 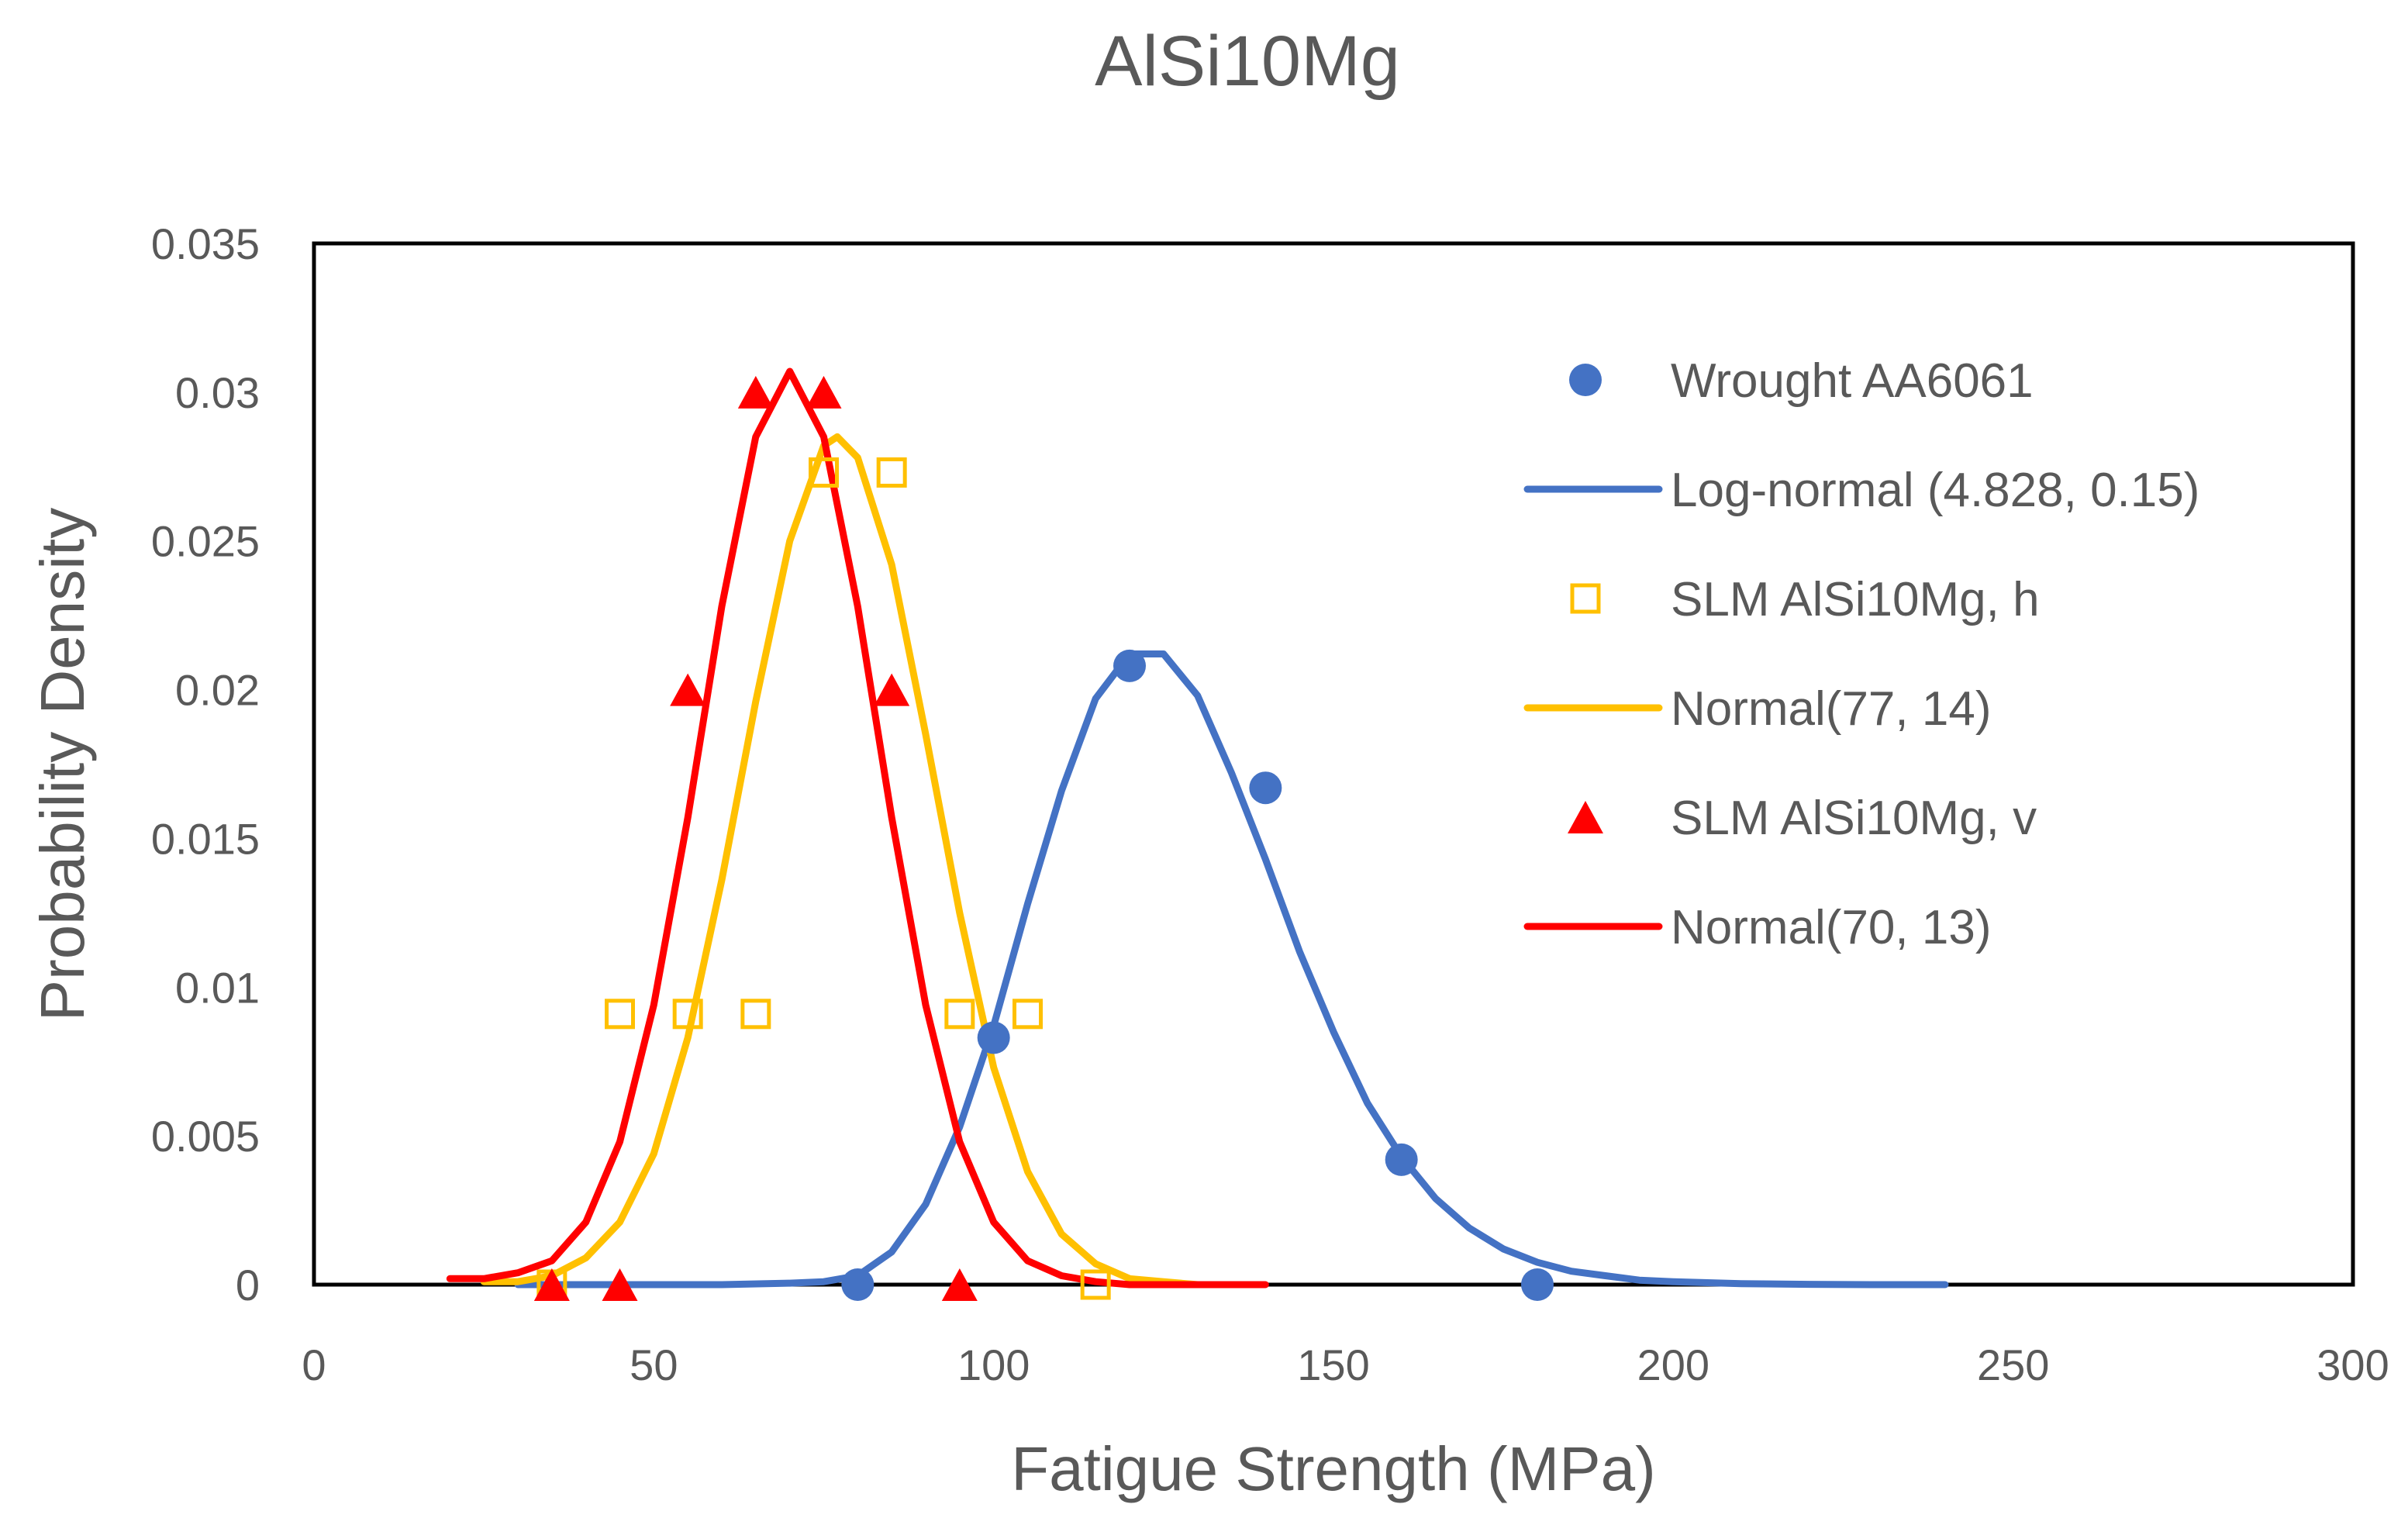 What do you see at coordinates (654, 1364) in the screenshot?
I see `x-tick-label: 50` at bounding box center [654, 1364].